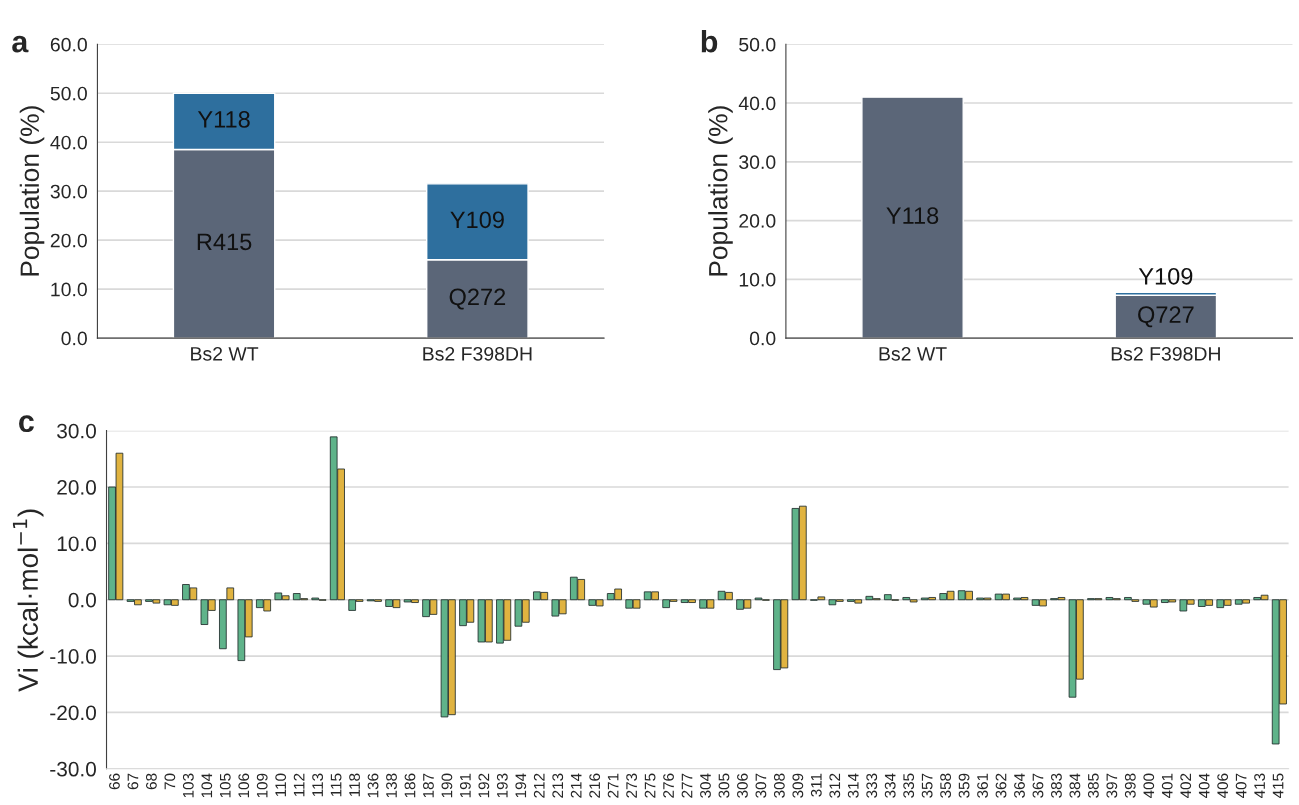 This screenshot has height=805, width=1299. I want to click on x-tick-label: 383, so click(1056, 785).